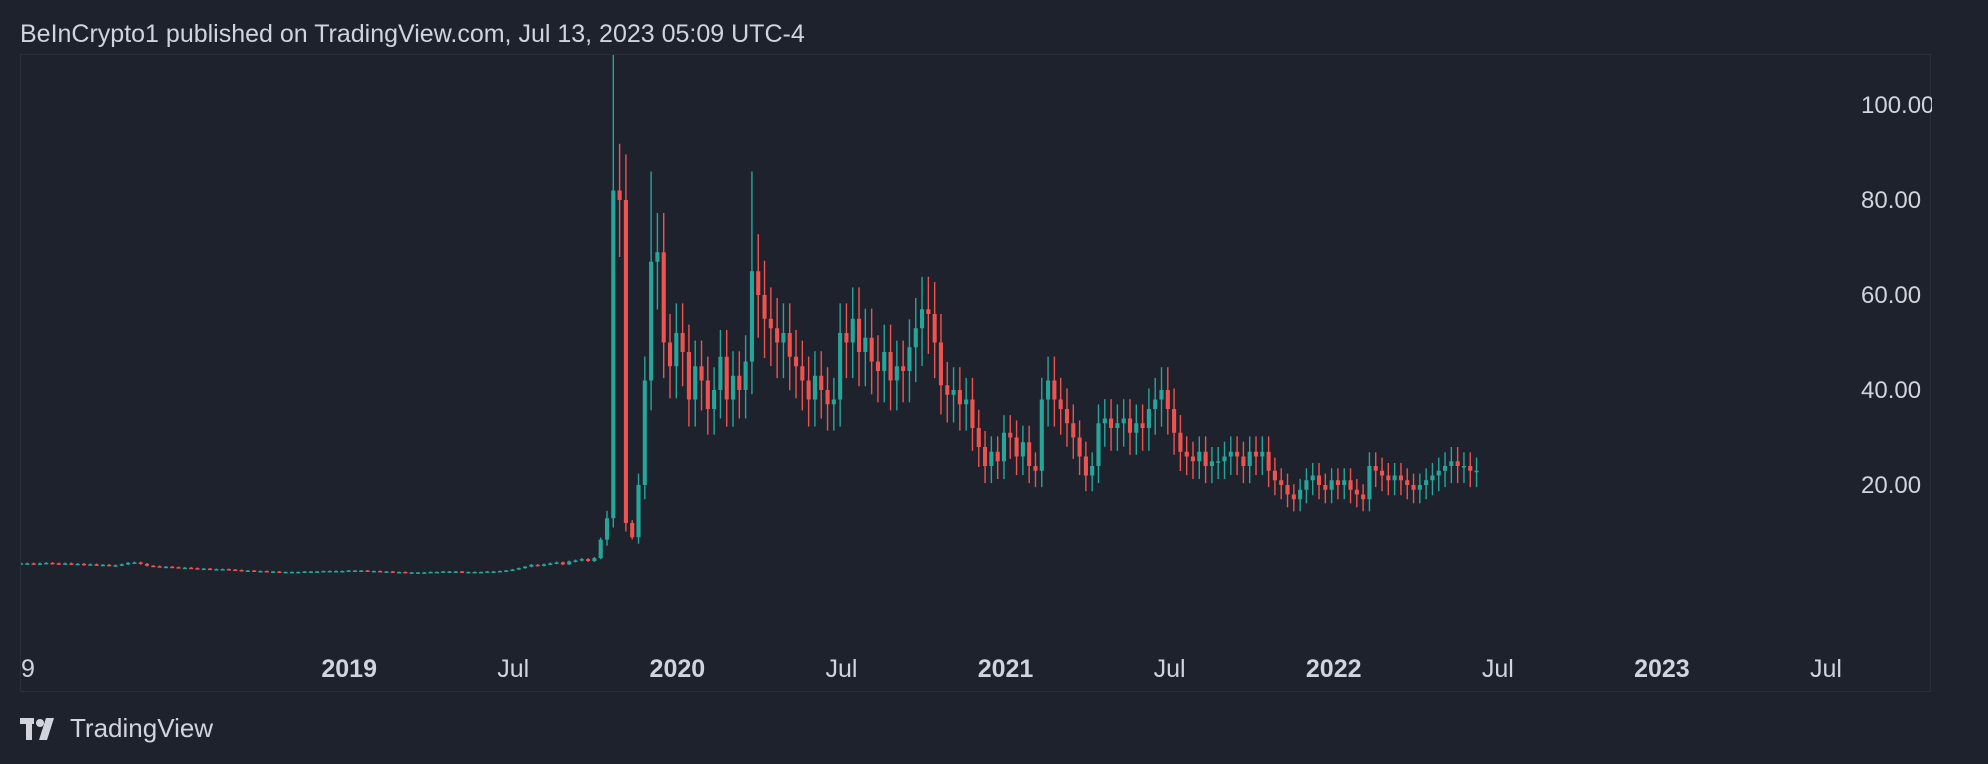  I want to click on footer-brand: TradingView, so click(116, 728).